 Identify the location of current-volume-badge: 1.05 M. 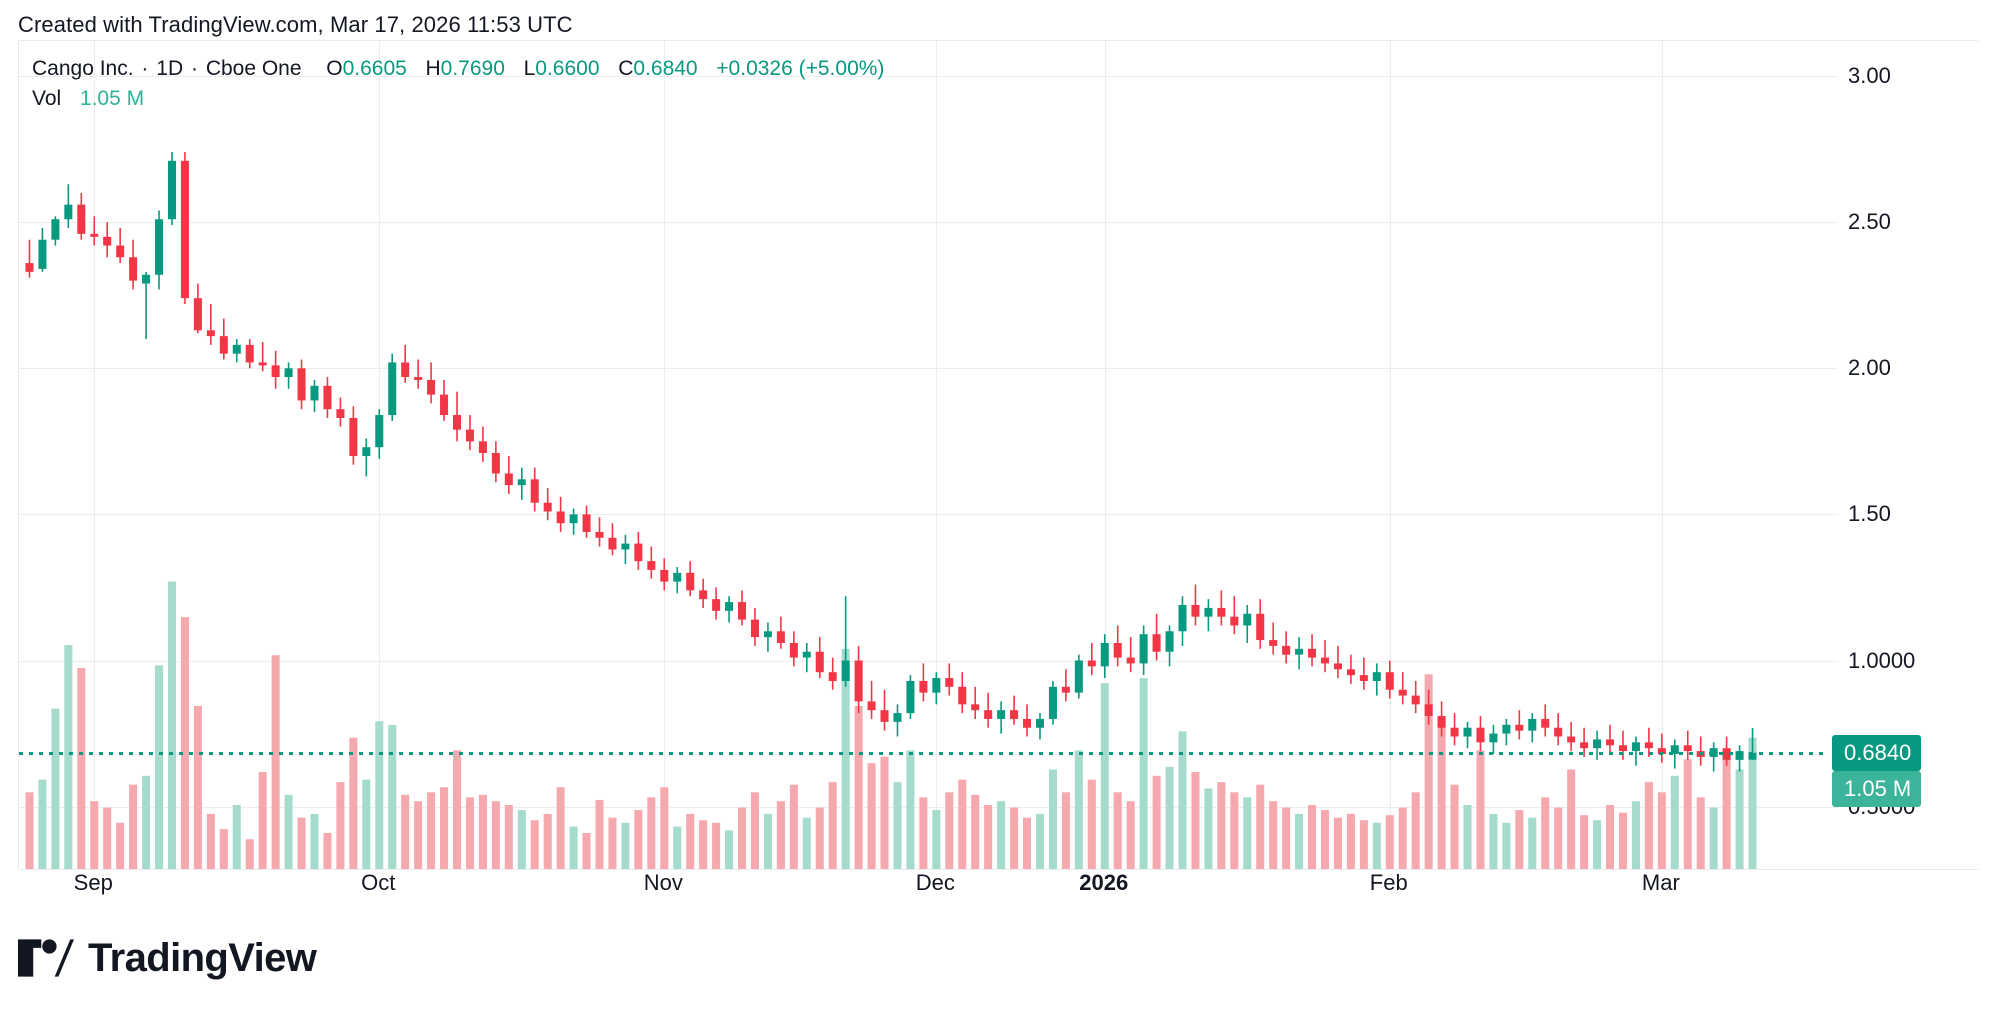
(1877, 788).